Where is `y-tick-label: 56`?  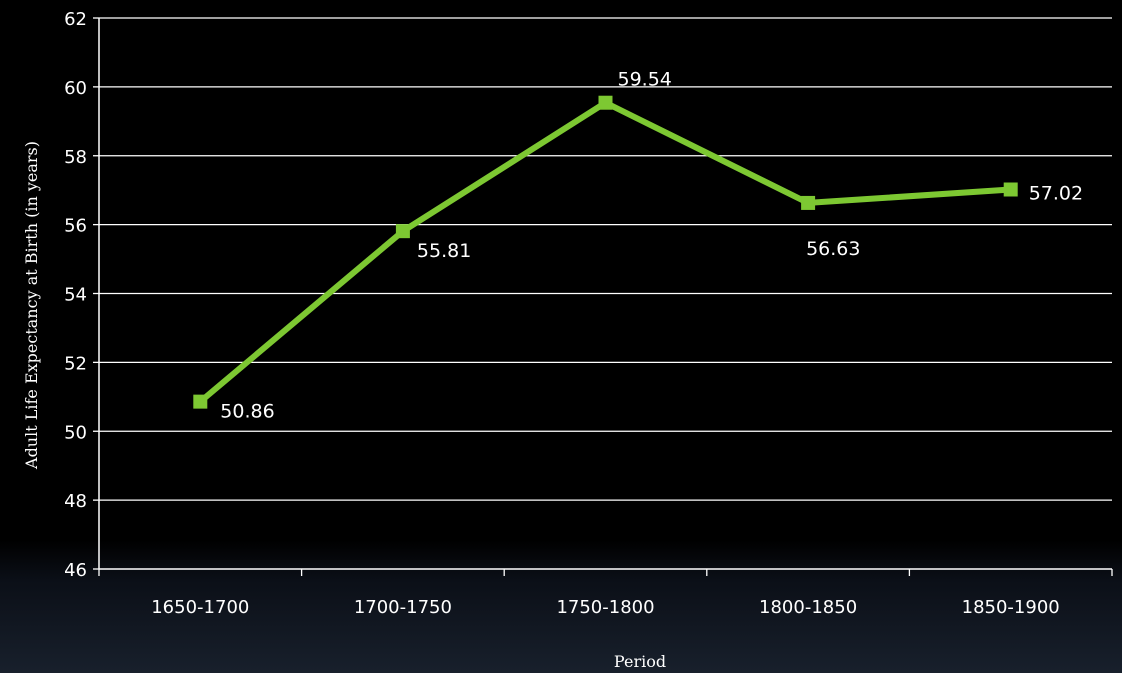
y-tick-label: 56 is located at coordinates (75, 226).